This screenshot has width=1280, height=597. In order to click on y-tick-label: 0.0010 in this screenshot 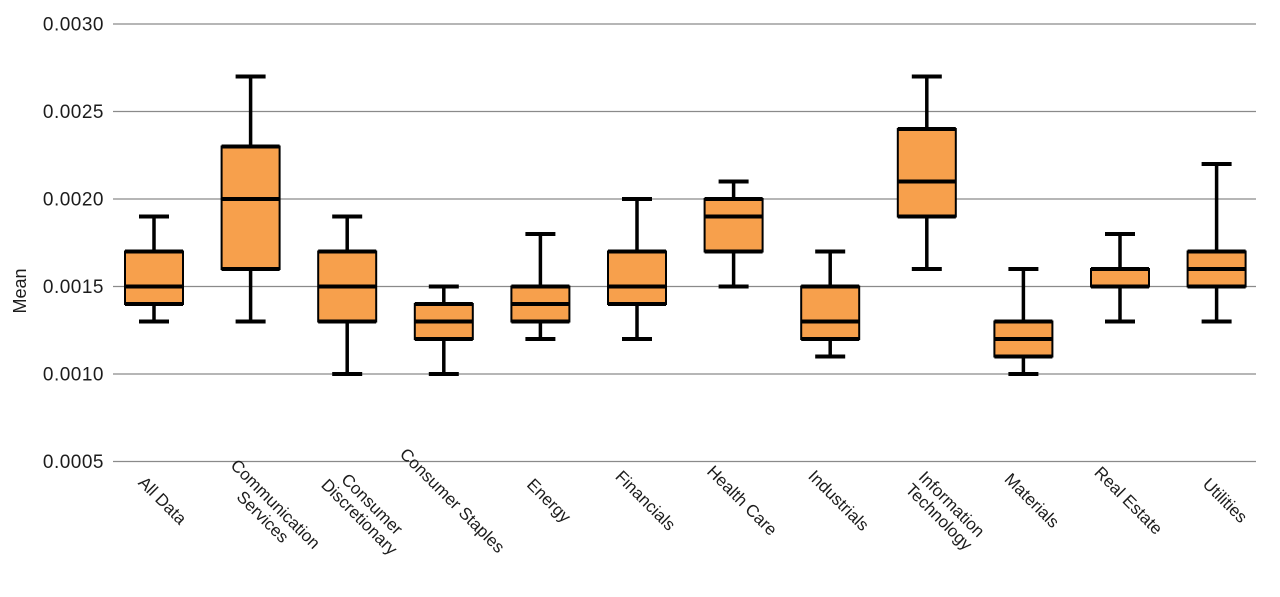, I will do `click(73, 375)`.